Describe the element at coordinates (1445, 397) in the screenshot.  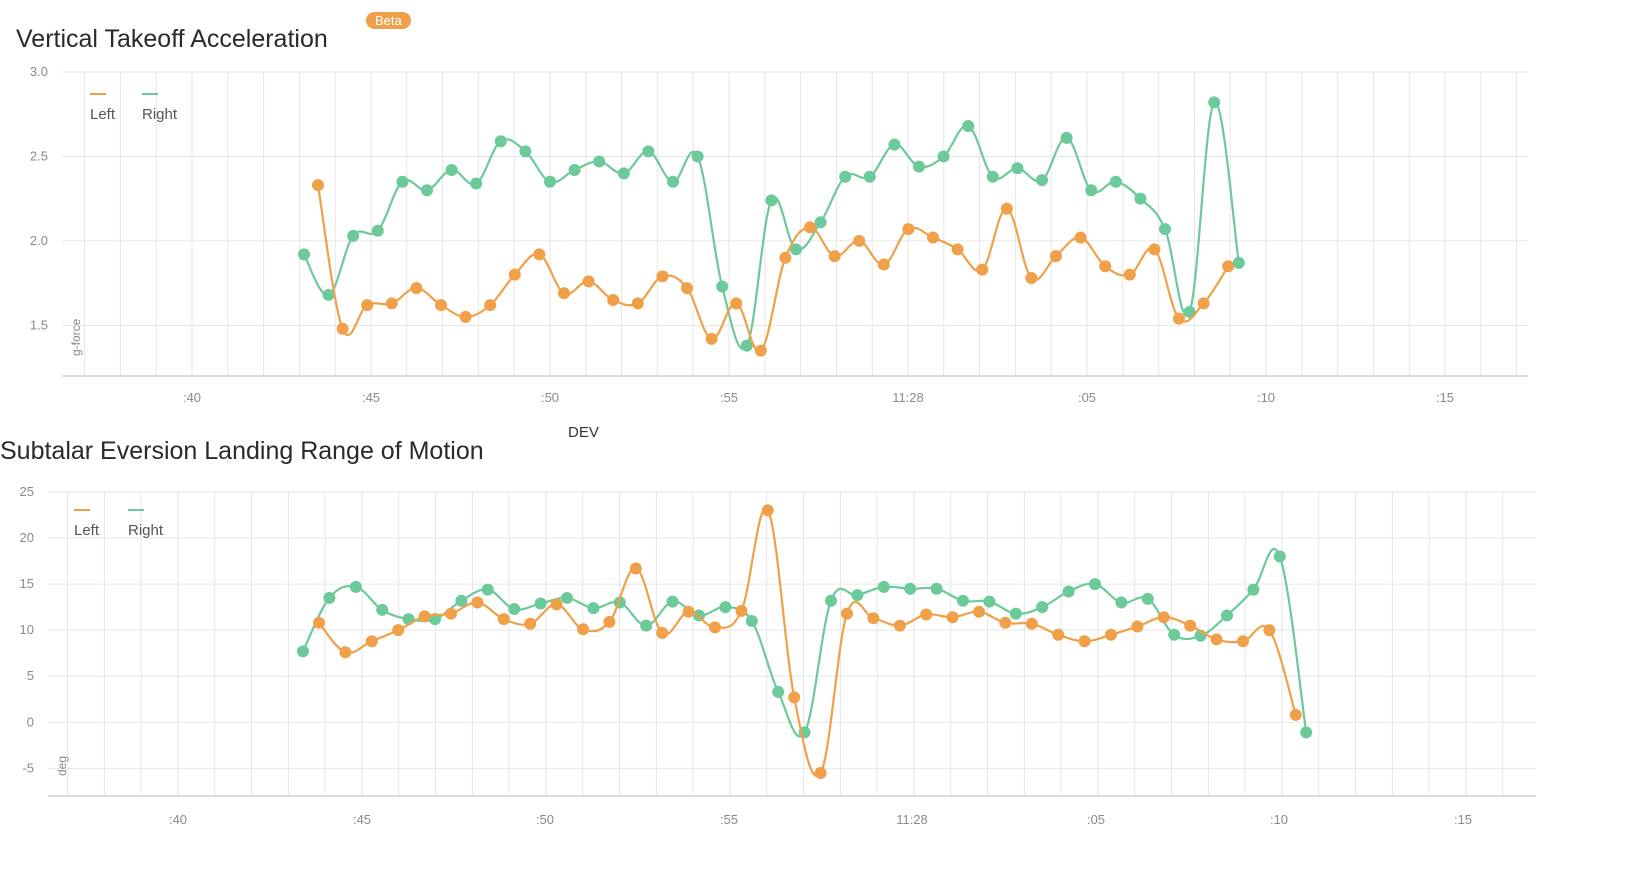
I see `x-tick-label: :15` at that location.